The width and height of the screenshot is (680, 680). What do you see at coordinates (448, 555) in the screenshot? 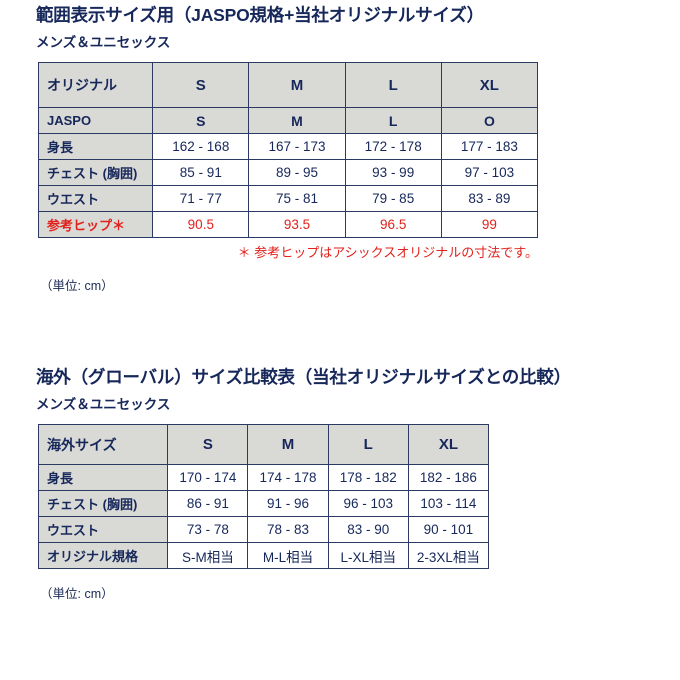
I see `cell-original-xl: 2-3XL相当` at bounding box center [448, 555].